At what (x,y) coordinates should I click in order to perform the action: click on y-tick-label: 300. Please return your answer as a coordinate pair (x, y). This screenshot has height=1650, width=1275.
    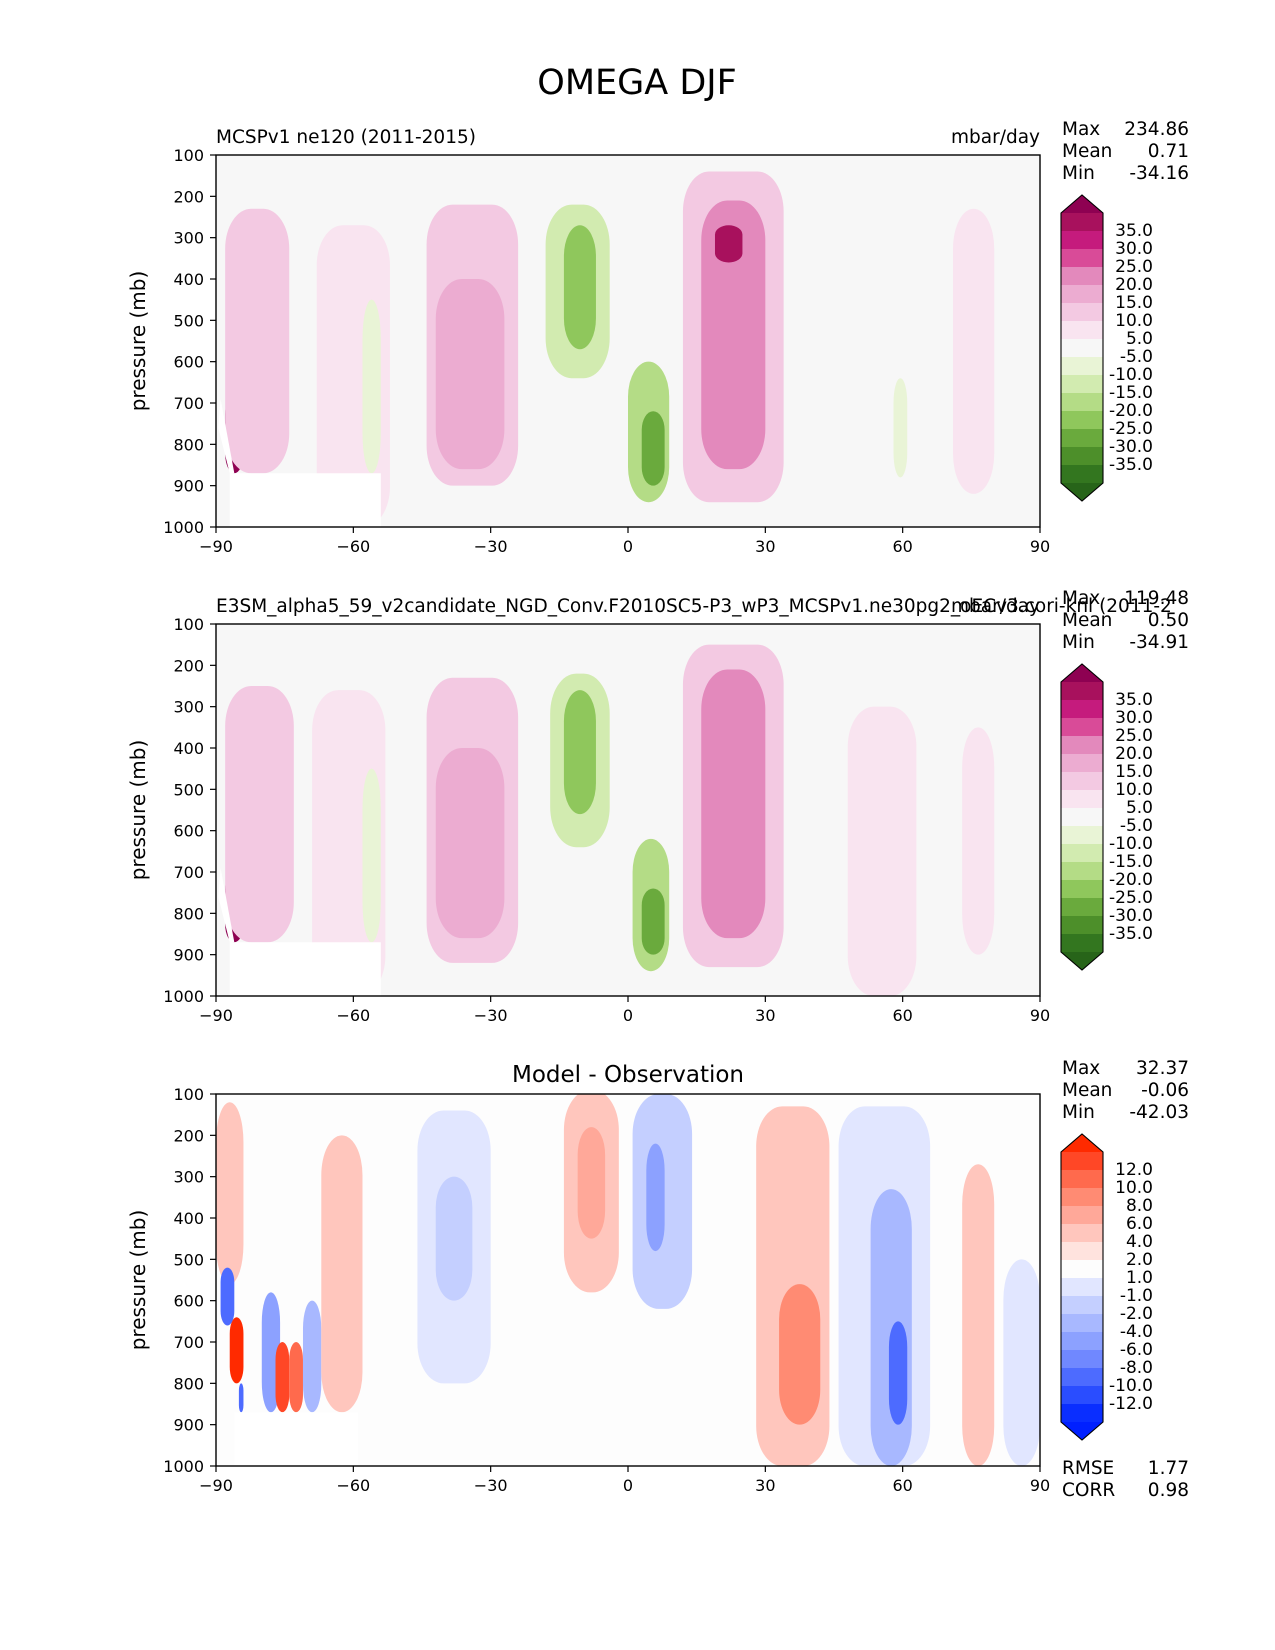
    Looking at the image, I should click on (188, 238).